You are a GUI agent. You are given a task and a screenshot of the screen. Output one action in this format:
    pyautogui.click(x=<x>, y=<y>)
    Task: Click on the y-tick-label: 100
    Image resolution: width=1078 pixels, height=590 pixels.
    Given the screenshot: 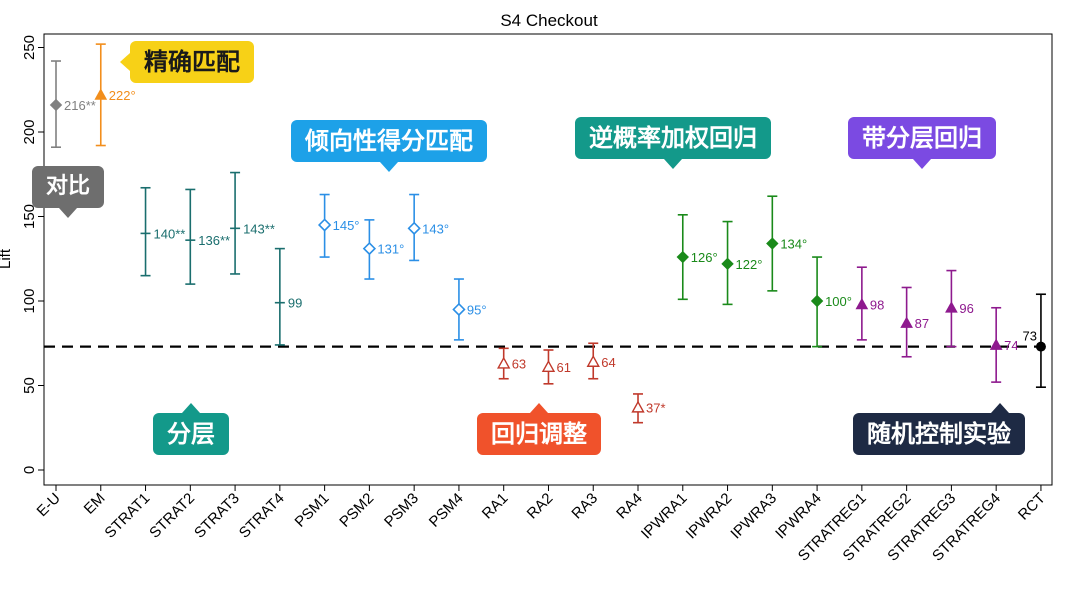 What is the action you would take?
    pyautogui.click(x=29, y=300)
    